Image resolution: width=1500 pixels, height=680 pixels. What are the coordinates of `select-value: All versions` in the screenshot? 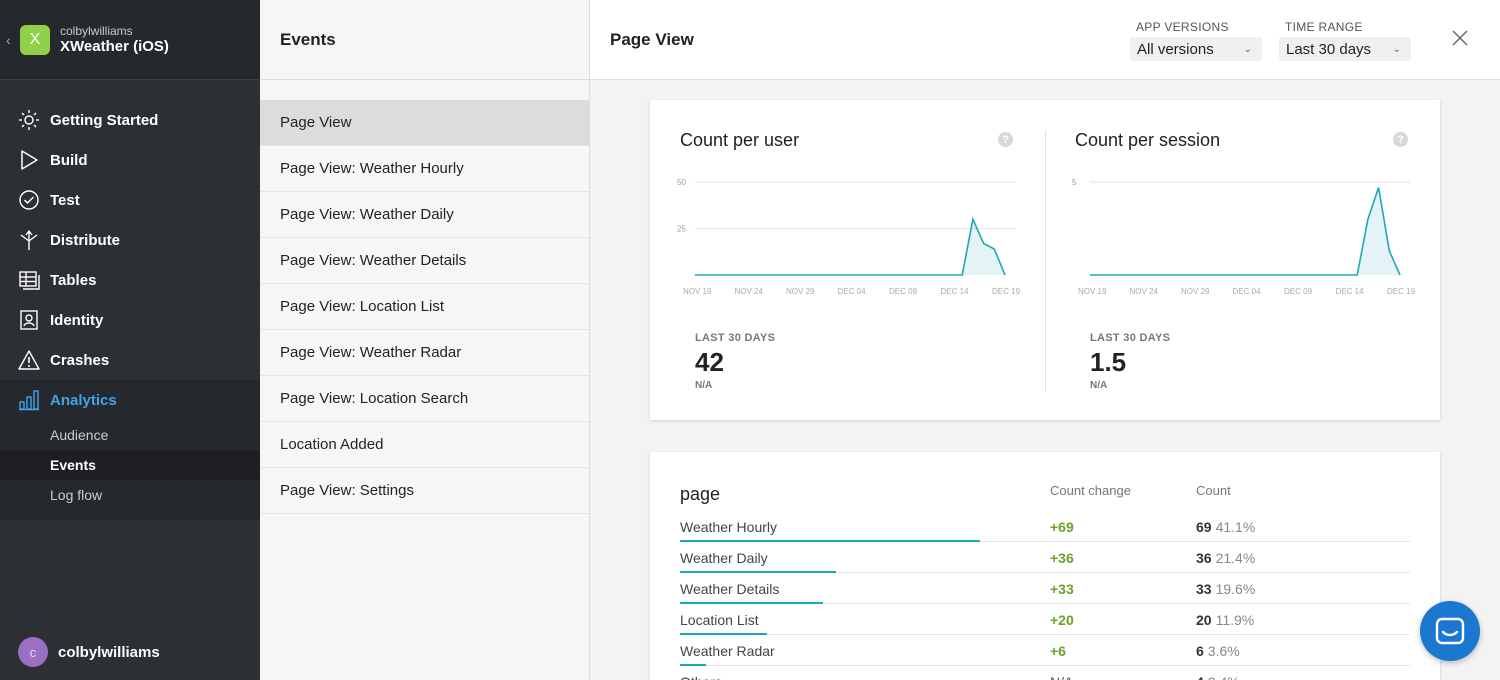 It's located at (1175, 49).